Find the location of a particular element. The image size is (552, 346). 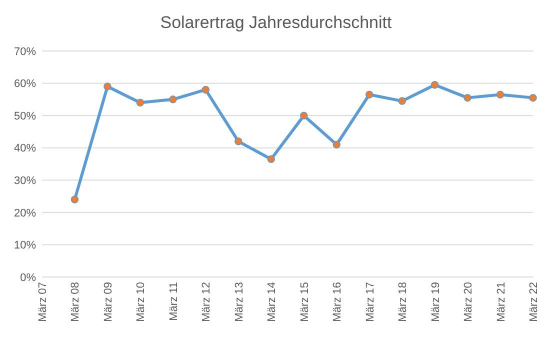

y-tick-label: 70% is located at coordinates (25, 52).